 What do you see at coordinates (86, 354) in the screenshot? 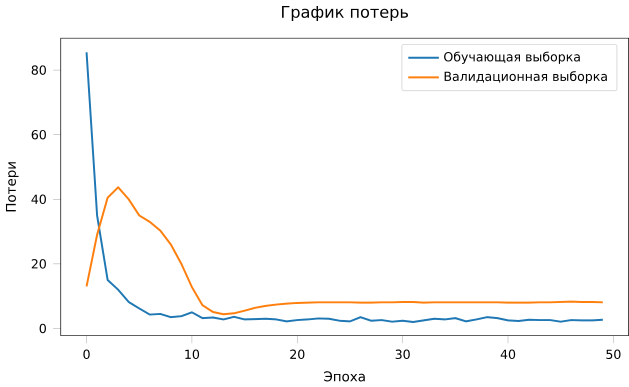
I see `x-tick-label: 0` at bounding box center [86, 354].